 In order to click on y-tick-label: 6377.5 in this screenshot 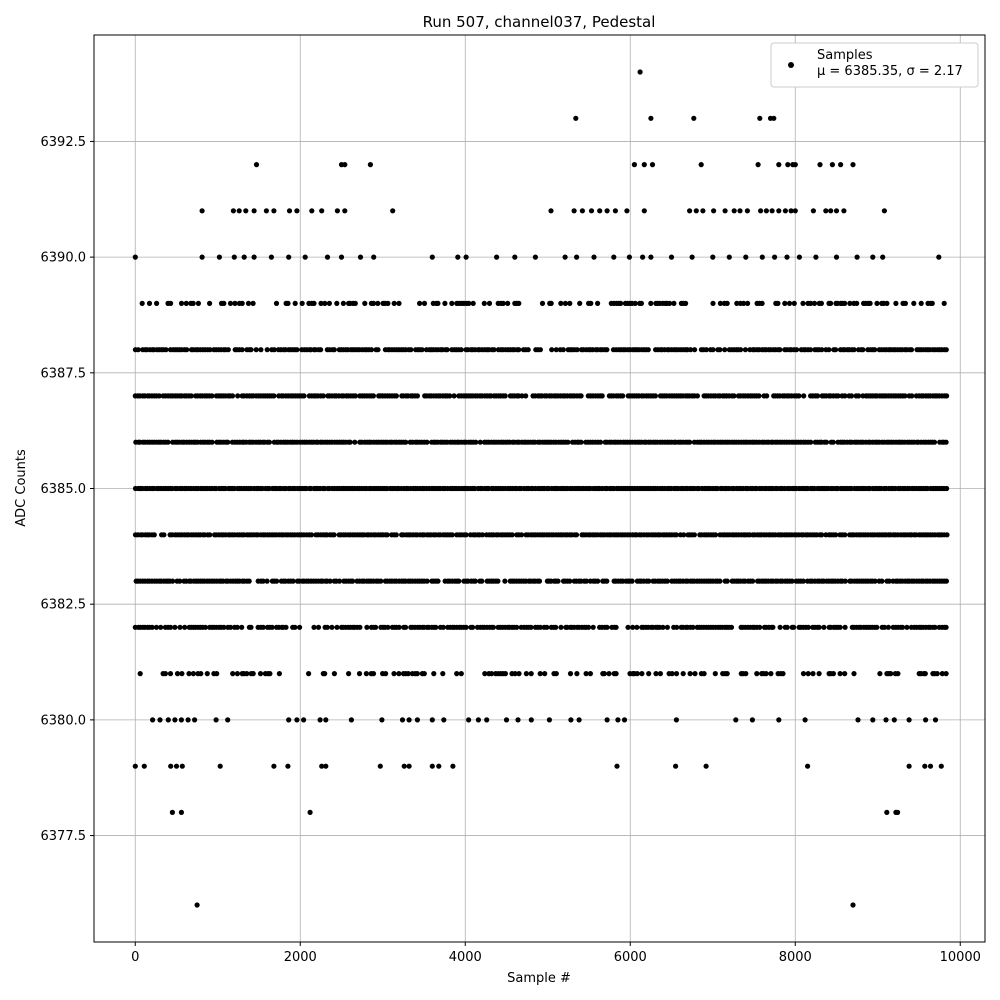, I will do `click(64, 836)`.